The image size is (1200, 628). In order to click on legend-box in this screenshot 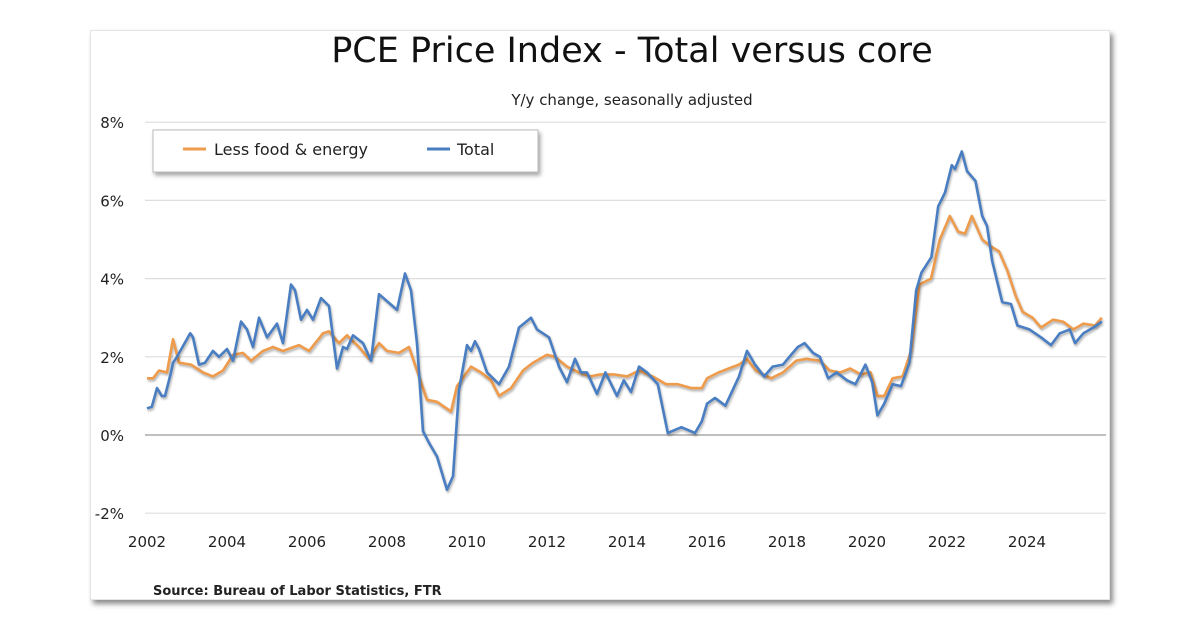, I will do `click(345, 151)`.